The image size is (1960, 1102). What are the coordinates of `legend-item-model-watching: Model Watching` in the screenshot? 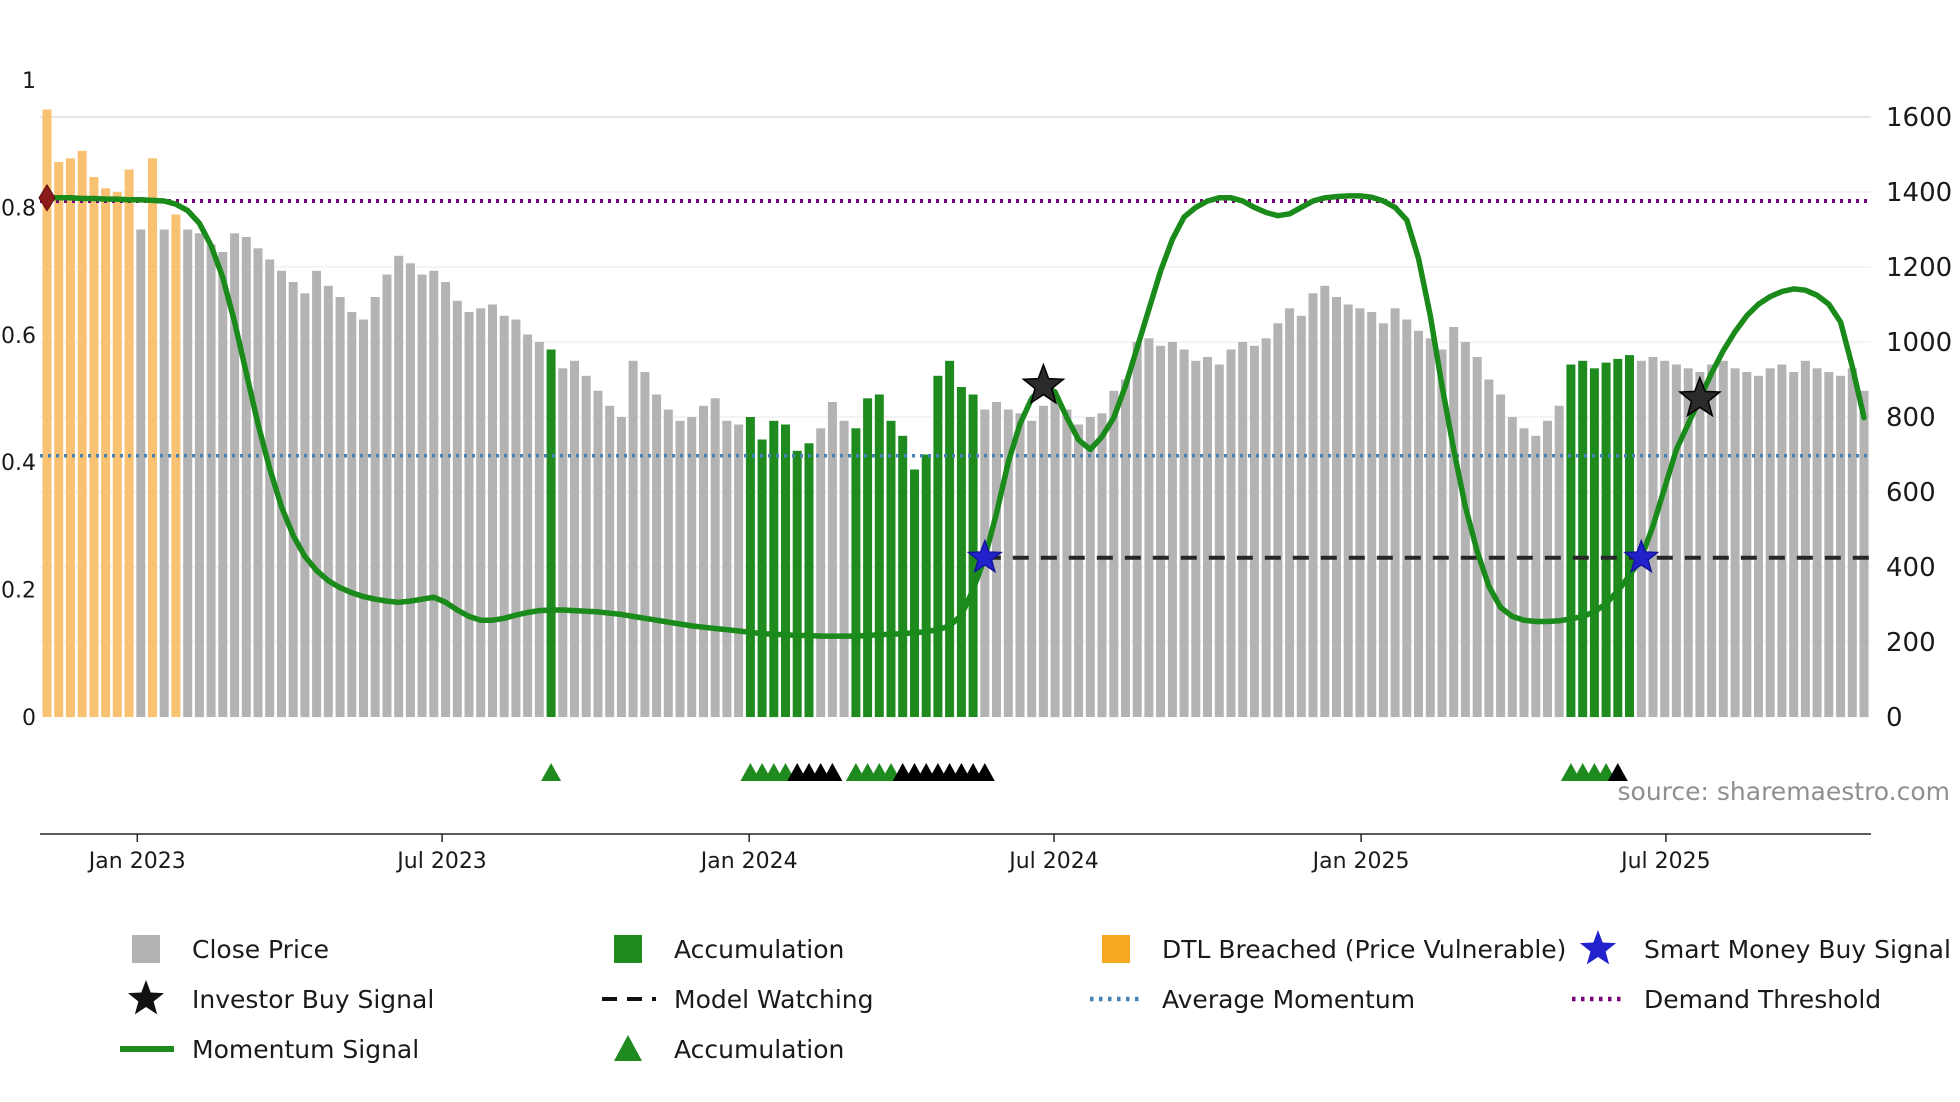 It's located at (844, 999).